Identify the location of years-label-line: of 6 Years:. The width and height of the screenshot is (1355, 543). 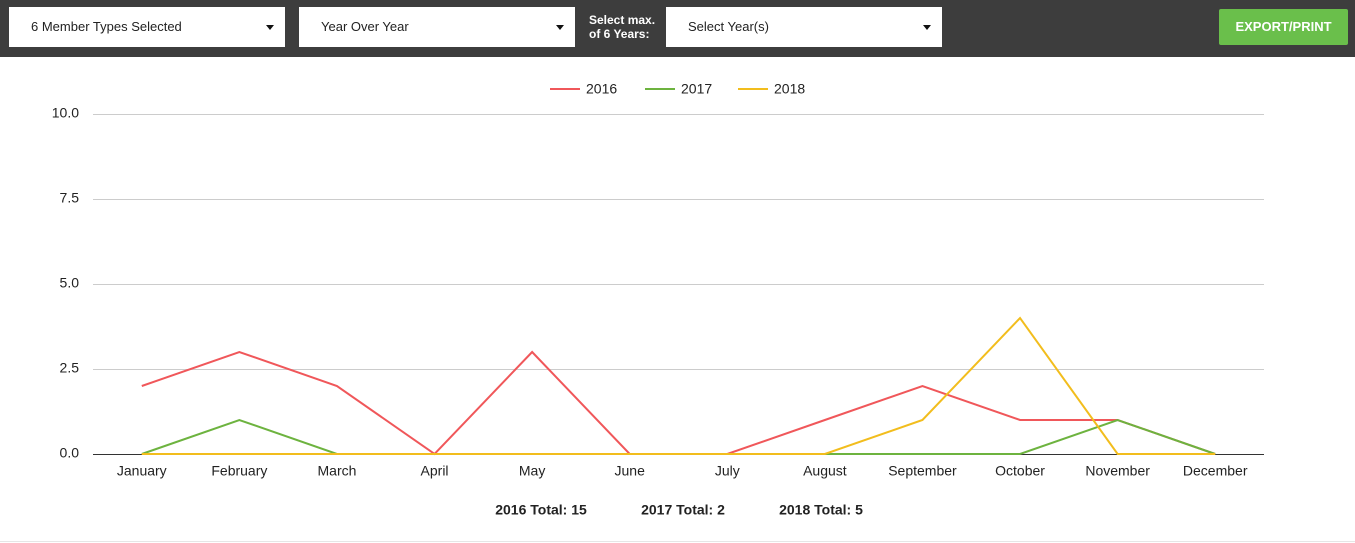
(619, 34).